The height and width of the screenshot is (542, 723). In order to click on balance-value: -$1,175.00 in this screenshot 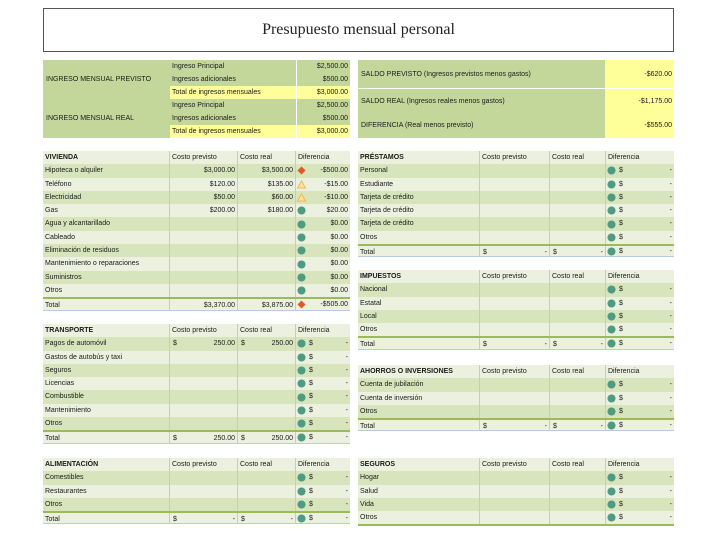, I will do `click(639, 101)`.